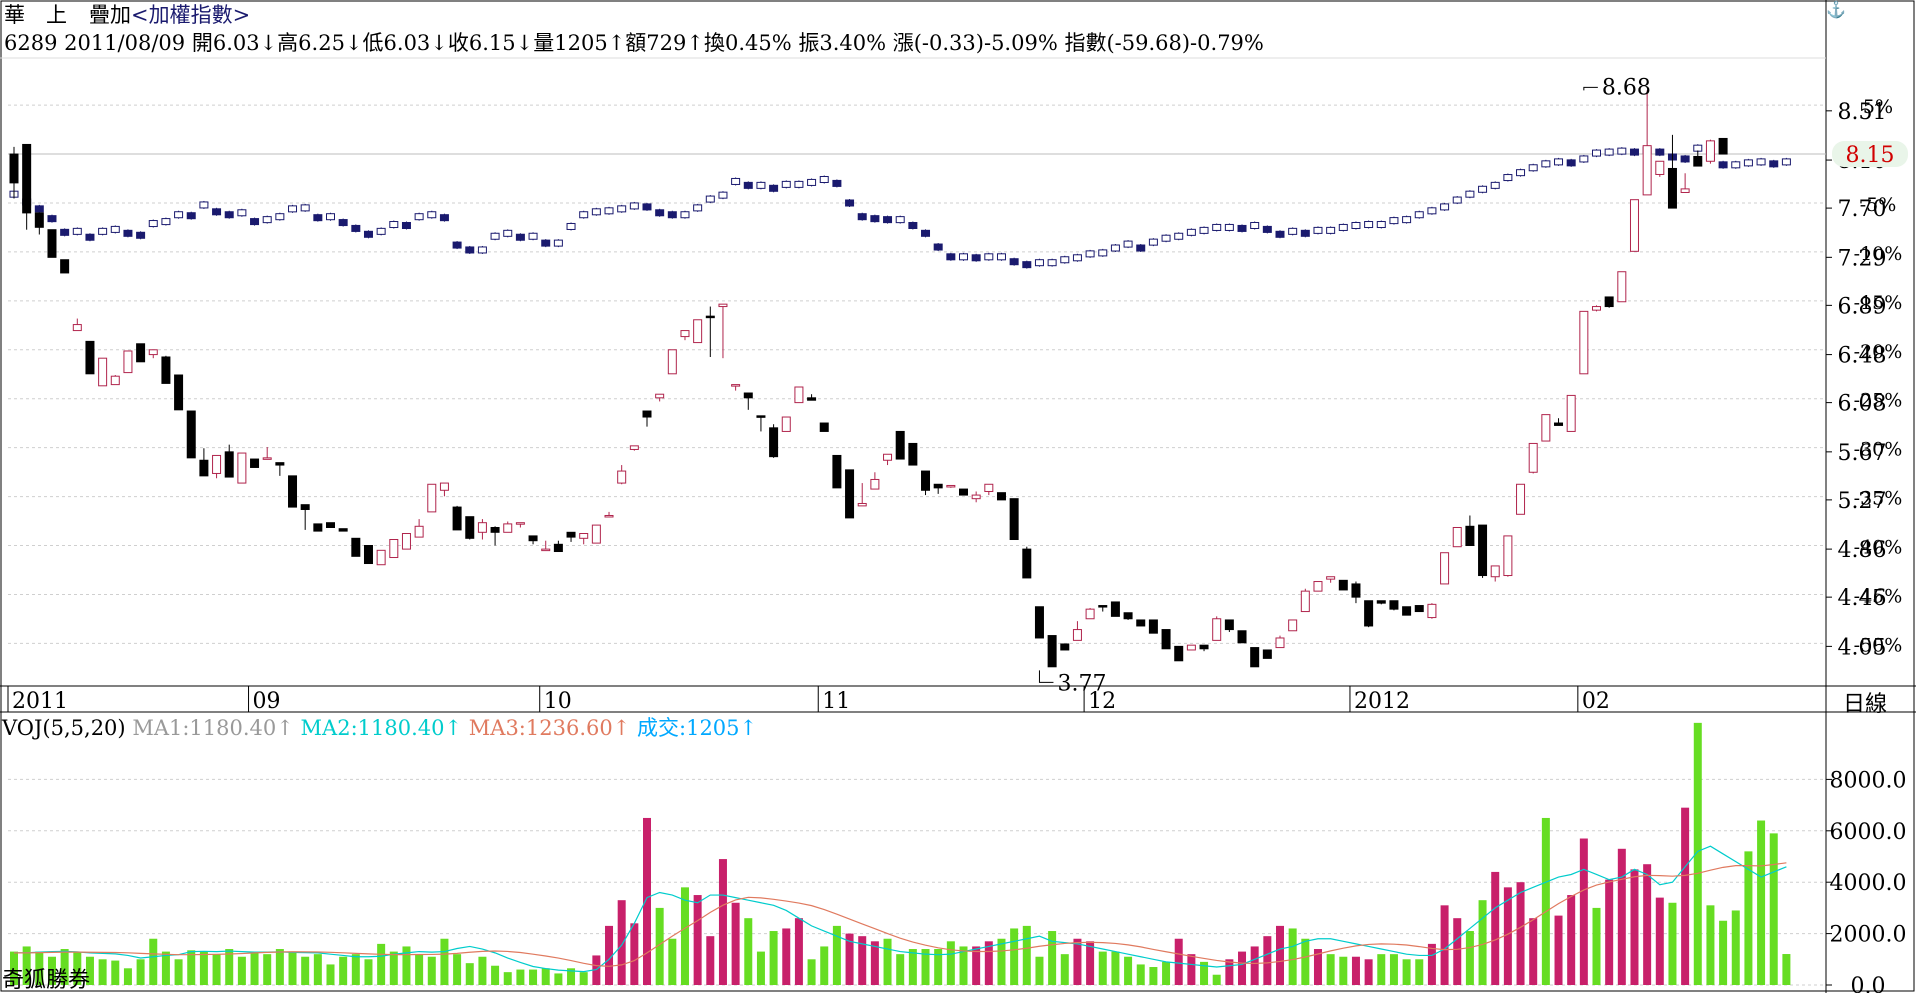 The width and height of the screenshot is (1916, 997). I want to click on low-marker, so click(1046, 676).